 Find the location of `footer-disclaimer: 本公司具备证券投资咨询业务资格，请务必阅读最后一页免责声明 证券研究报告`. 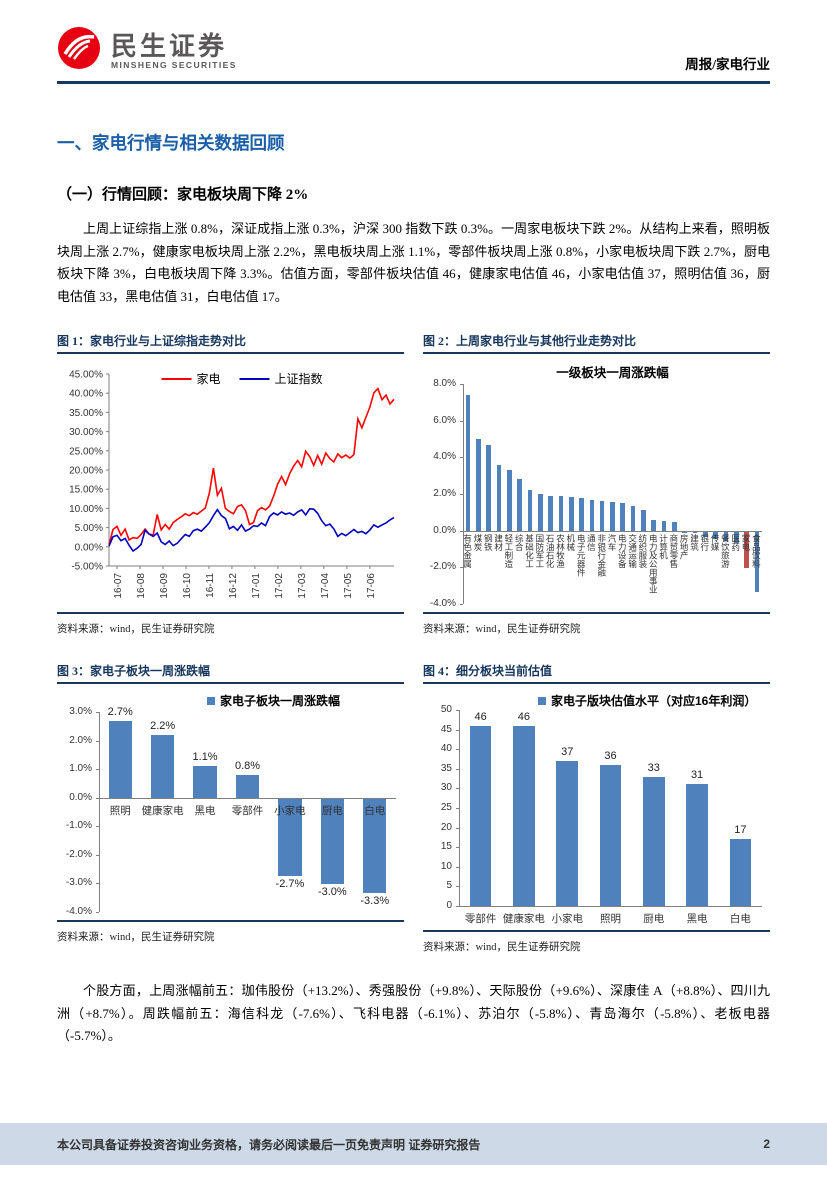

footer-disclaimer: 本公司具备证券投资咨询业务资格，请务必阅读最后一页免责声明 证券研究报告 is located at coordinates (269, 1144).